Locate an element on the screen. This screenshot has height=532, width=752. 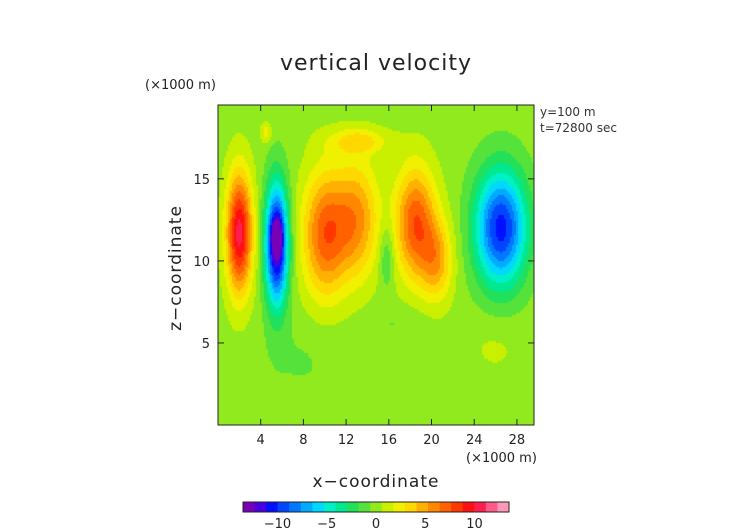
x-tick-label: 12 is located at coordinates (346, 440).